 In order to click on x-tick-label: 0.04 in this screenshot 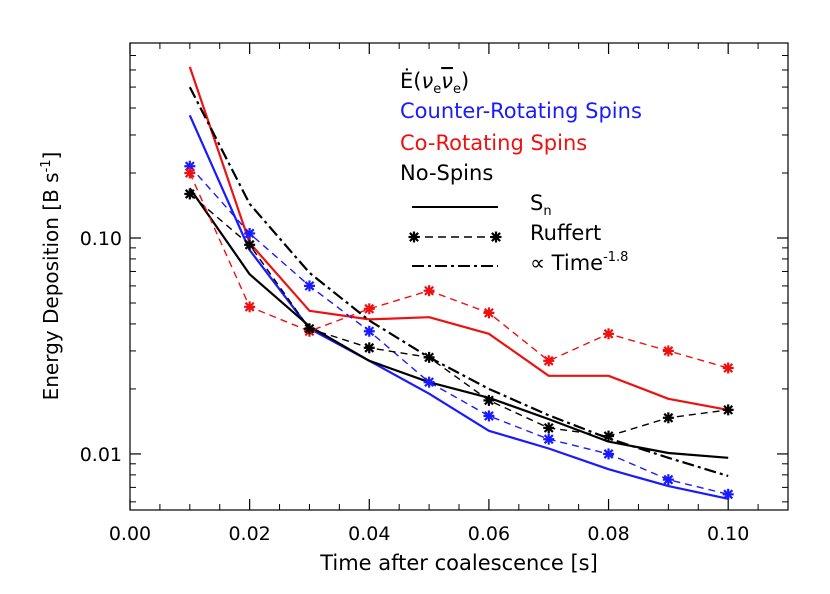, I will do `click(369, 534)`.